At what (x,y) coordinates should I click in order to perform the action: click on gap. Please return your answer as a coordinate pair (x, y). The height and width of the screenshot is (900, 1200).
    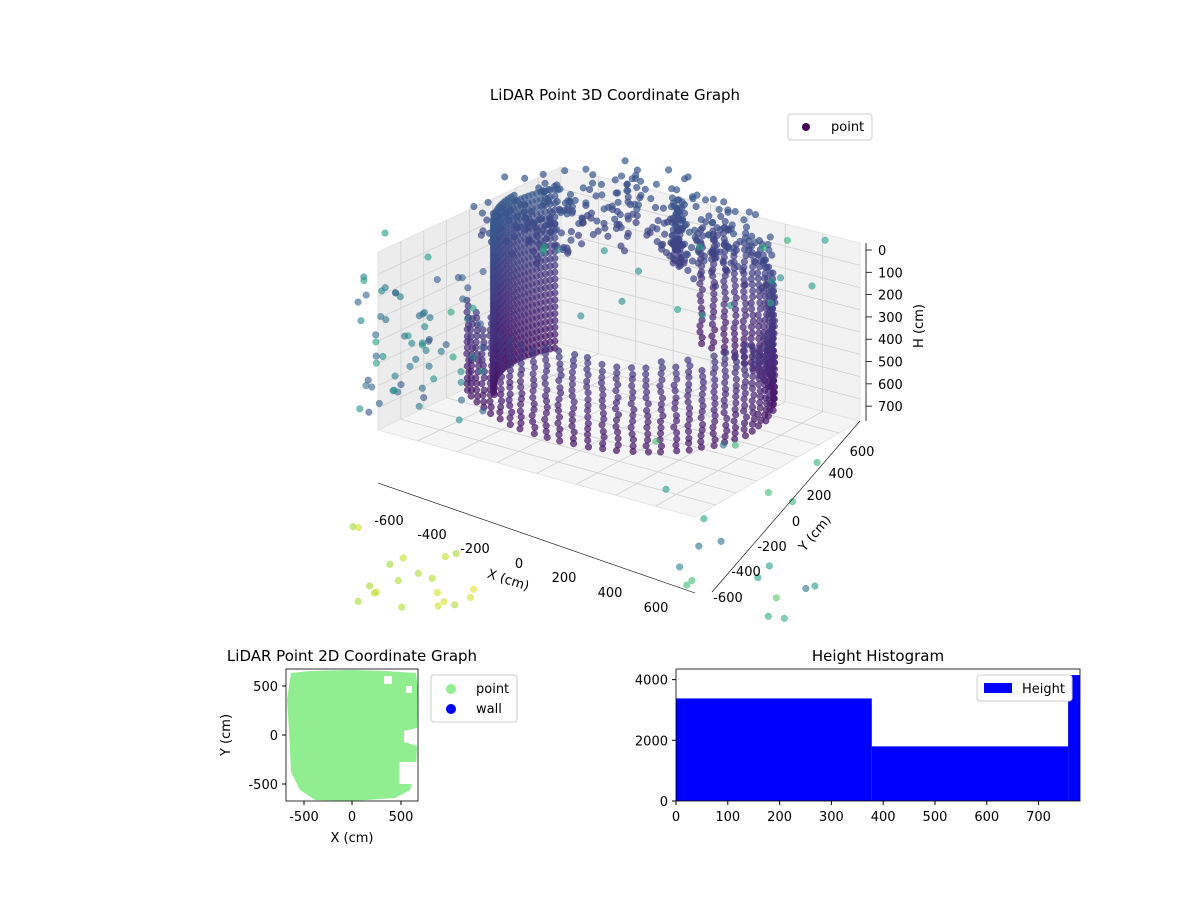
    Looking at the image, I should click on (409, 689).